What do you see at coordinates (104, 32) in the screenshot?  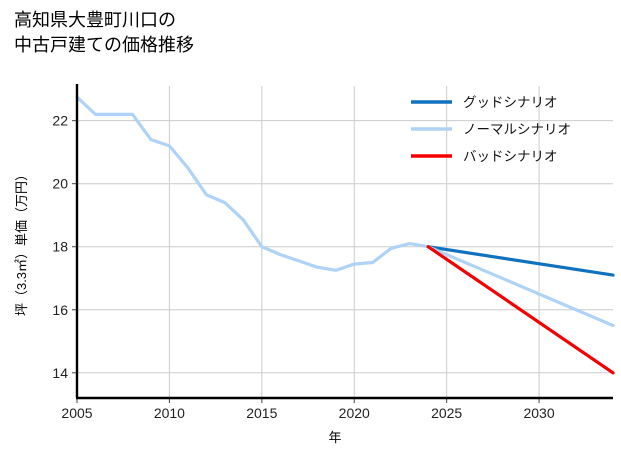 I see `page-title: 高知県大豊町川口の 中古戸建ての価格推移` at bounding box center [104, 32].